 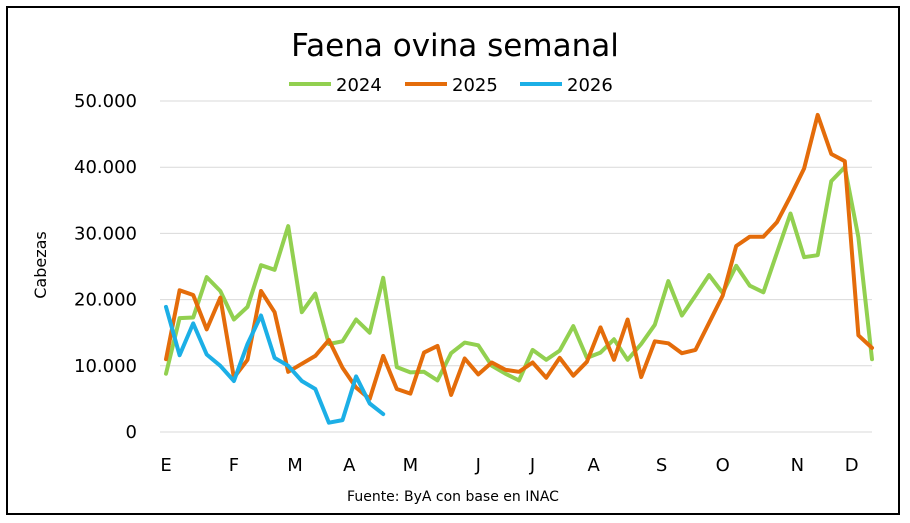 I want to click on legend-label-2026: 2026, so click(x=590, y=85).